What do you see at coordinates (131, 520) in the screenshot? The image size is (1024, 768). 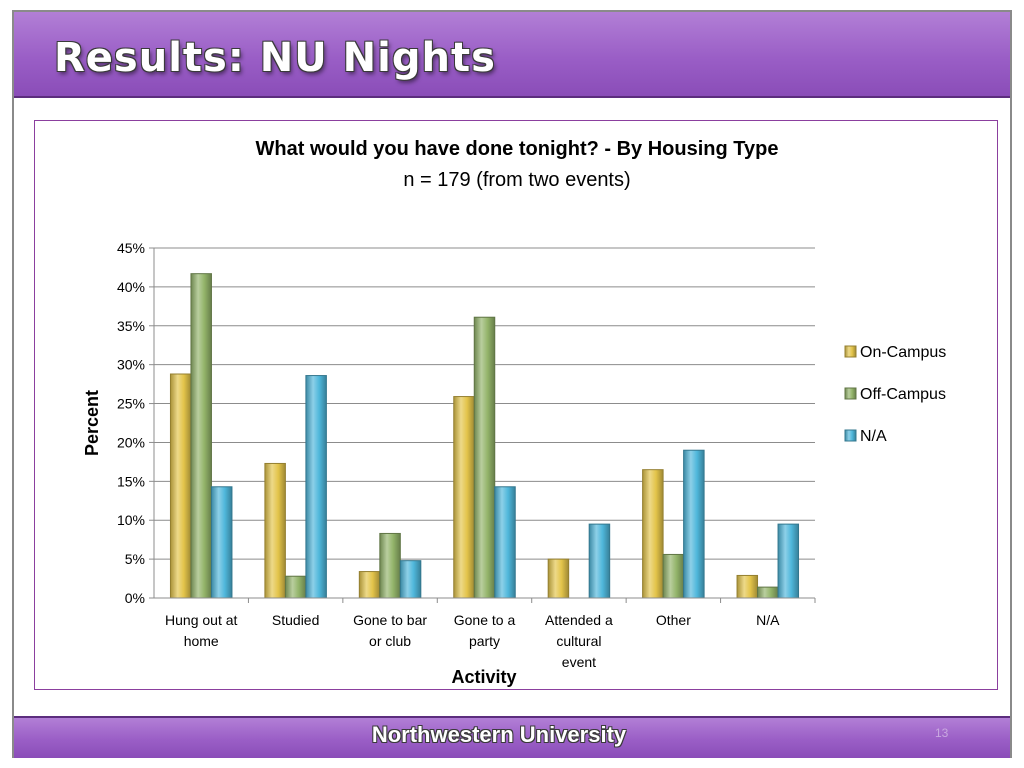 I see `y-tick-label: 10%` at bounding box center [131, 520].